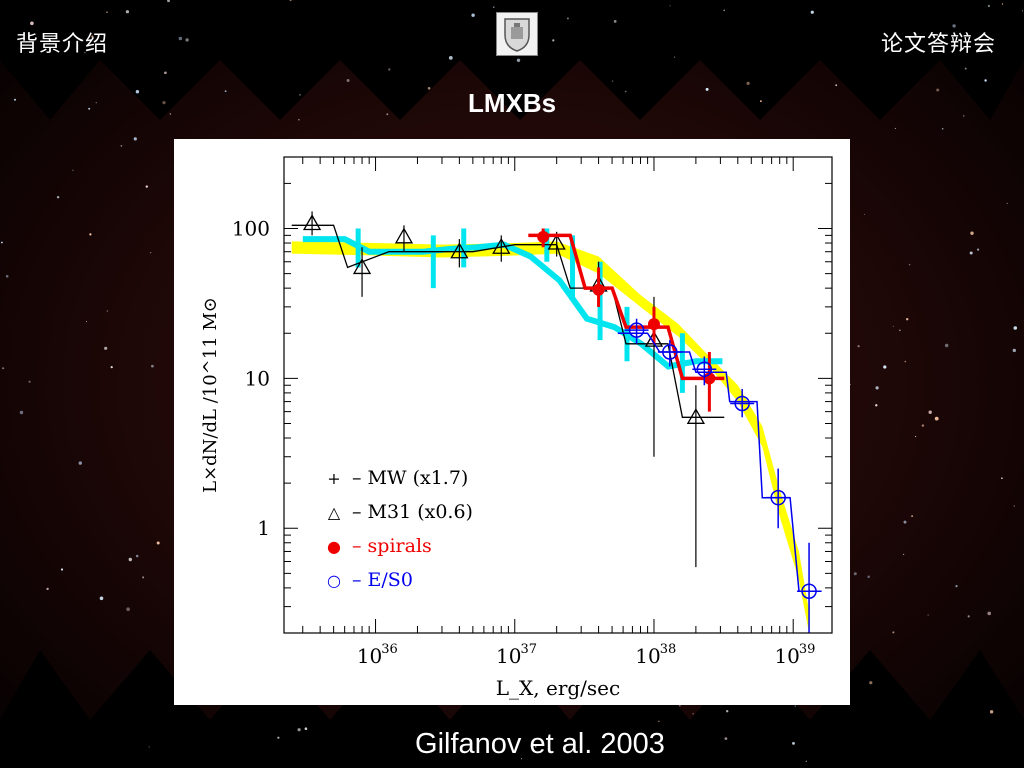 This screenshot has width=1024, height=768. What do you see at coordinates (257, 378) in the screenshot?
I see `y-tick-label: 10` at bounding box center [257, 378].